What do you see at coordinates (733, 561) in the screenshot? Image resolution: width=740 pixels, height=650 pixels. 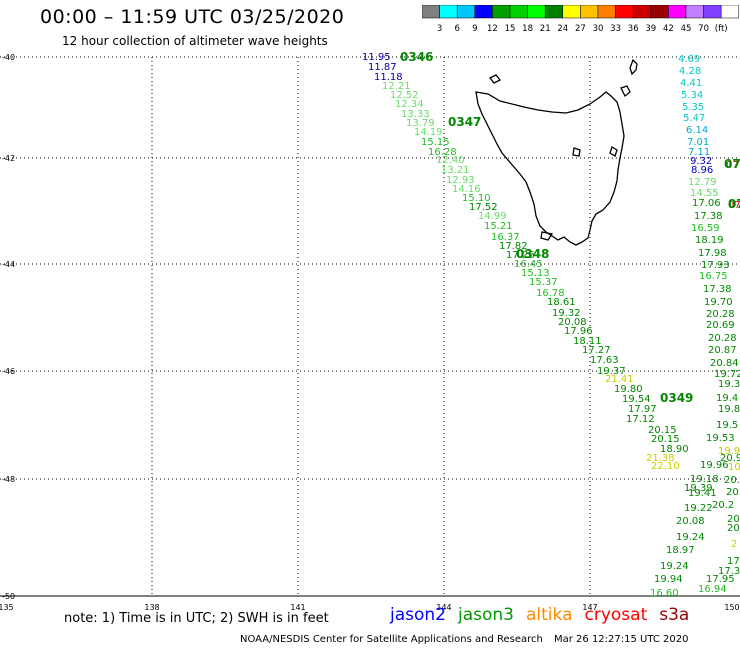 I see `wave-height-label: 17` at bounding box center [733, 561].